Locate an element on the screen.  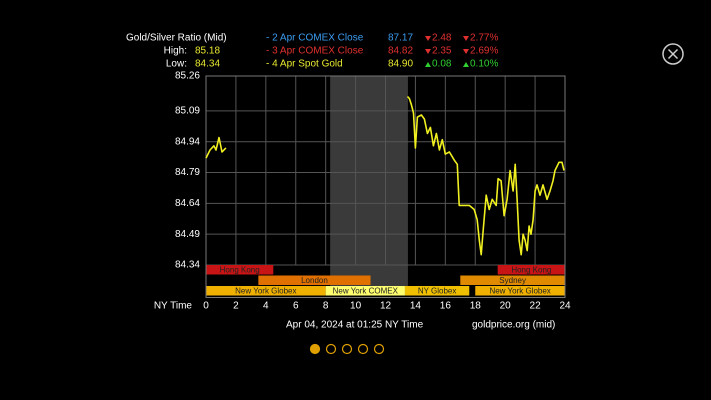
x-tick-label: 18 is located at coordinates (476, 306).